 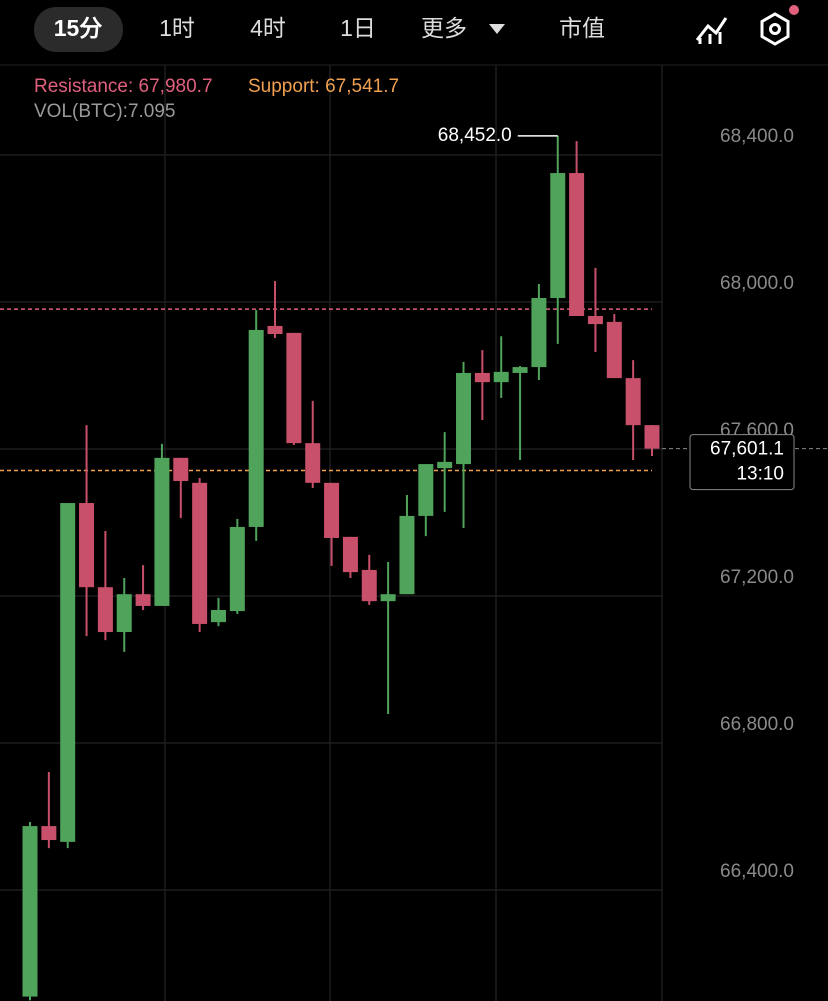 What do you see at coordinates (123, 86) in the screenshot?
I see `resistance-label: Resistance: 67,980.7` at bounding box center [123, 86].